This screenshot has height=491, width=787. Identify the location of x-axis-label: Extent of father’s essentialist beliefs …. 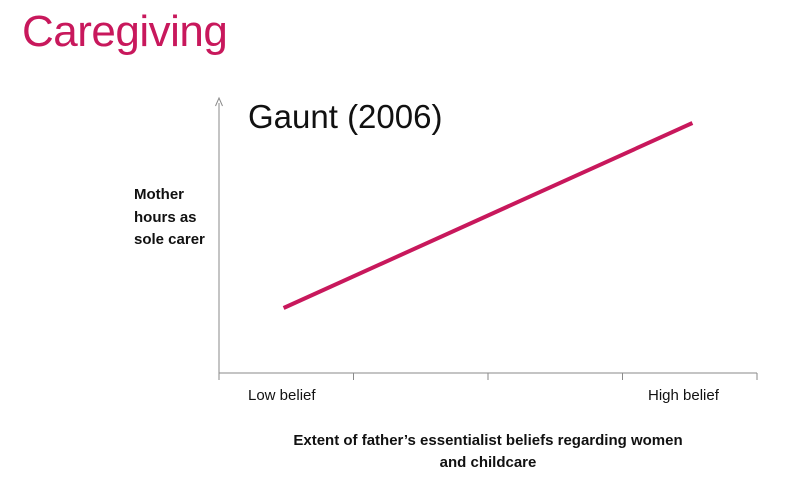
(488, 451).